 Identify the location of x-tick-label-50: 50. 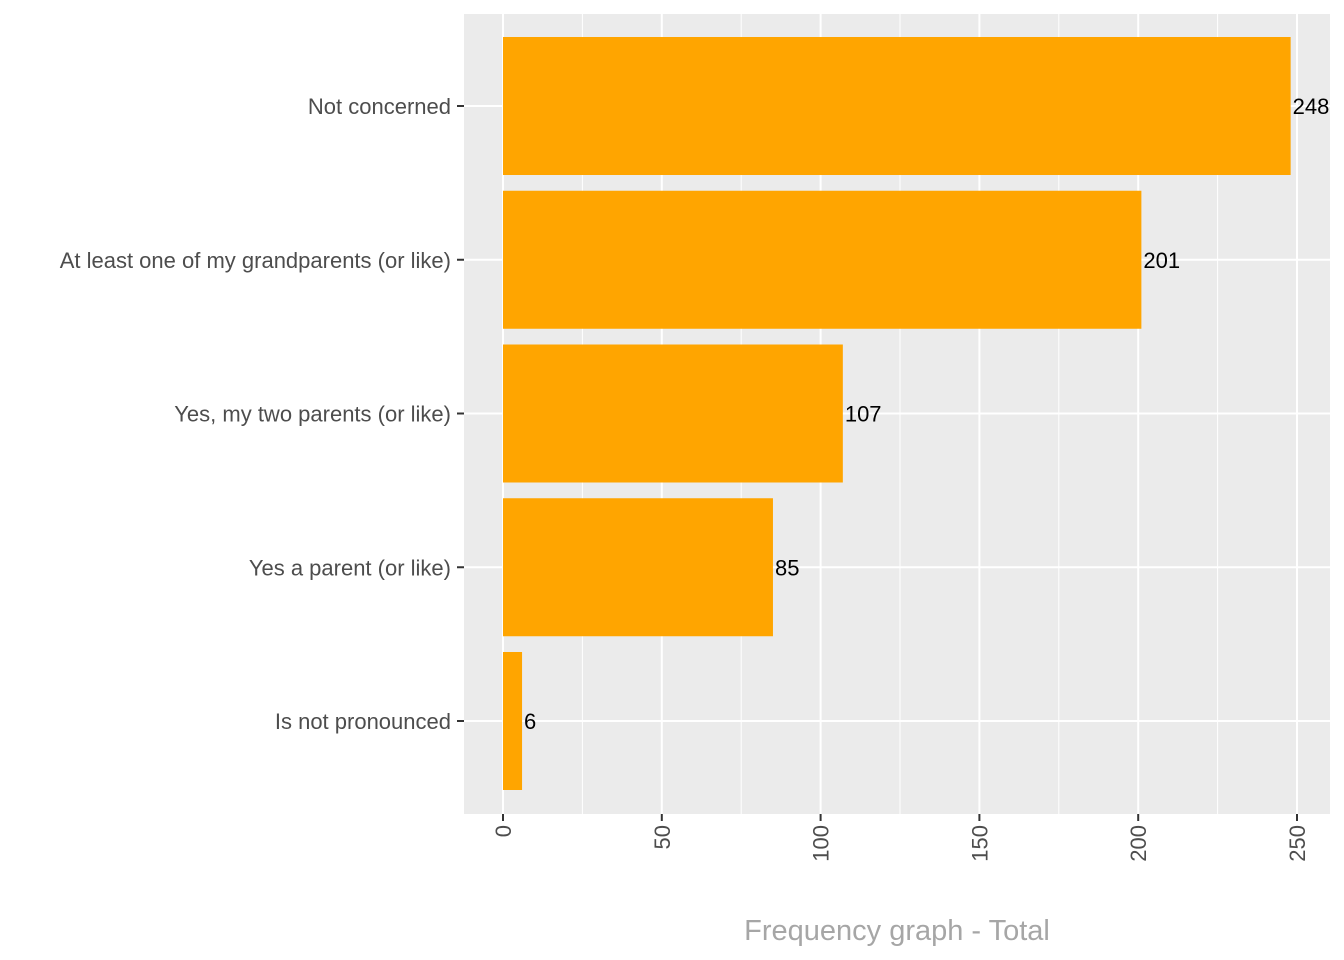
(662, 837).